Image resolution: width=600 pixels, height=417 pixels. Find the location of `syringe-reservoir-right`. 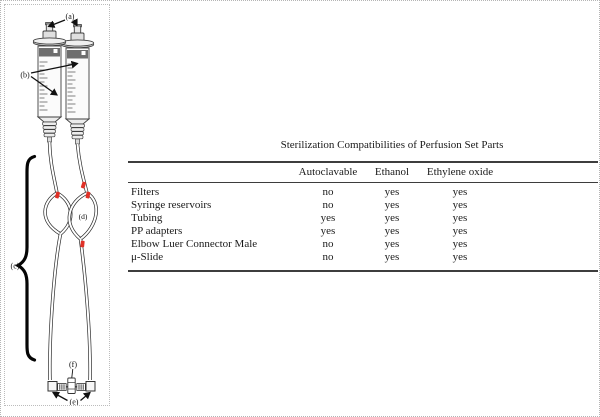

syringe-reservoir-right is located at coordinates (77, 84).